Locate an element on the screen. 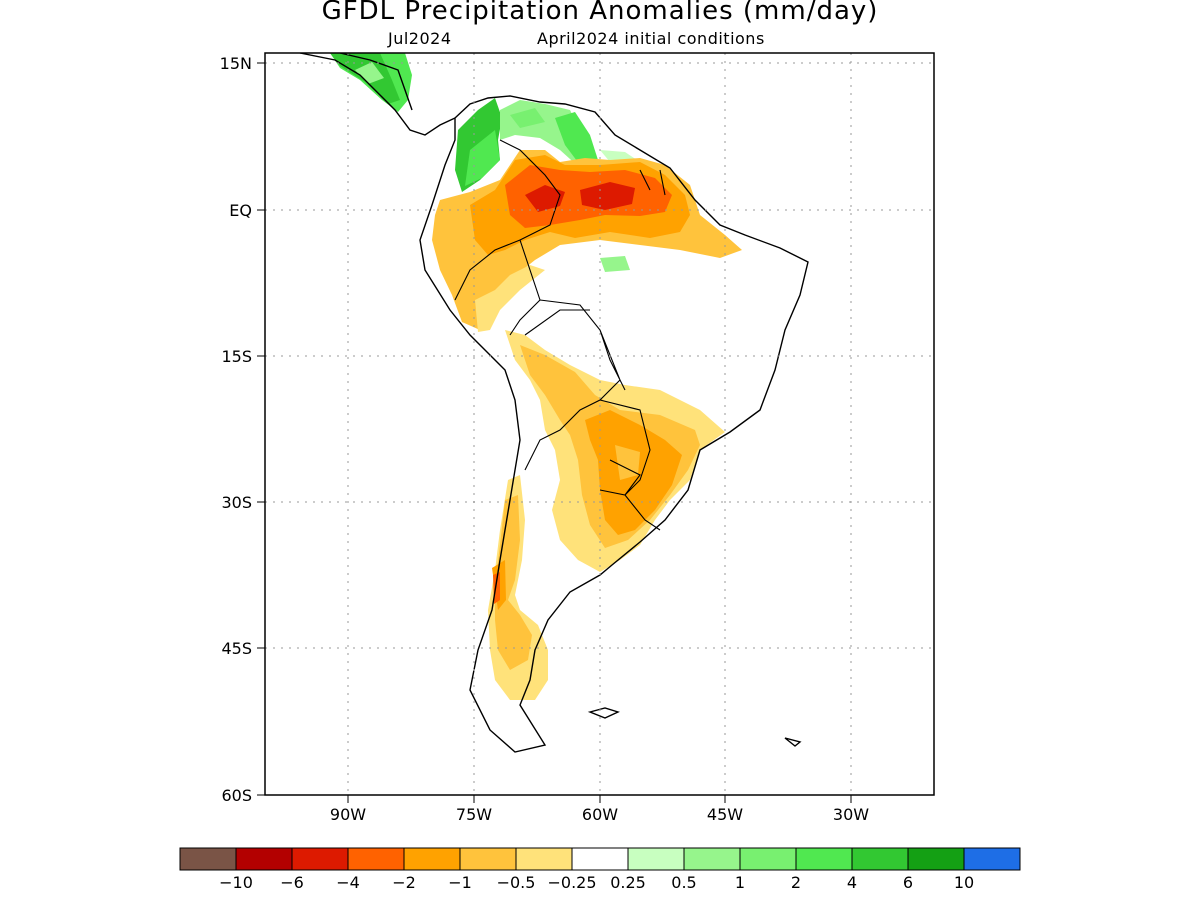 The width and height of the screenshot is (1200, 900). subtitle-month: Jul2024 is located at coordinates (420, 38).